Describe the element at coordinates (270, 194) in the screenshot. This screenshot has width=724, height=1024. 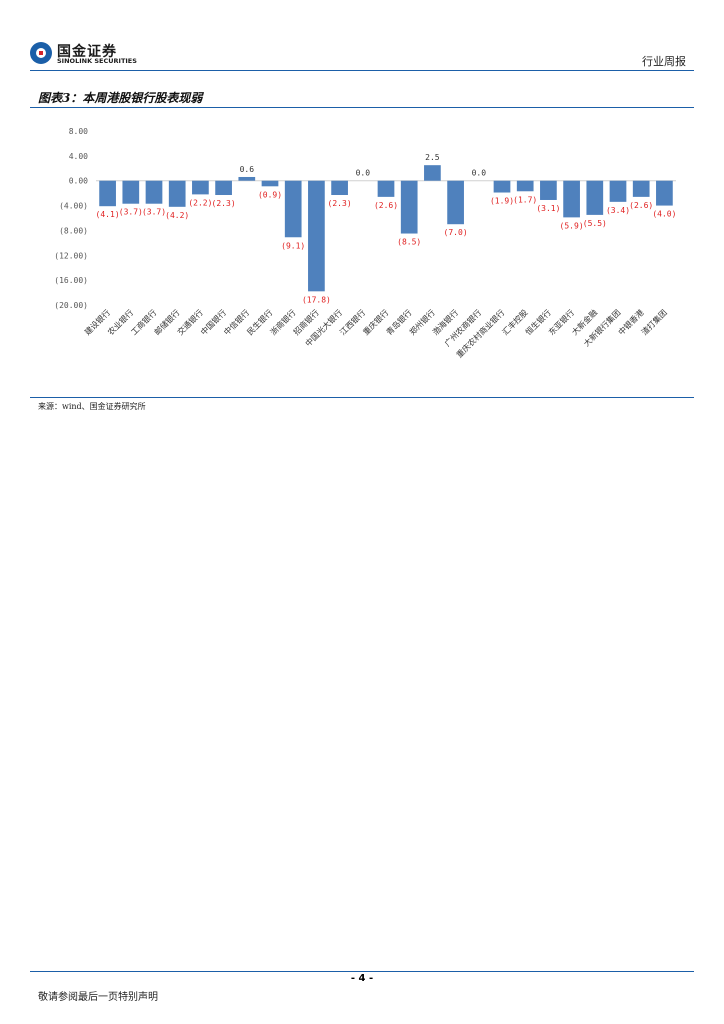
I see `data-label: (0.9)` at that location.